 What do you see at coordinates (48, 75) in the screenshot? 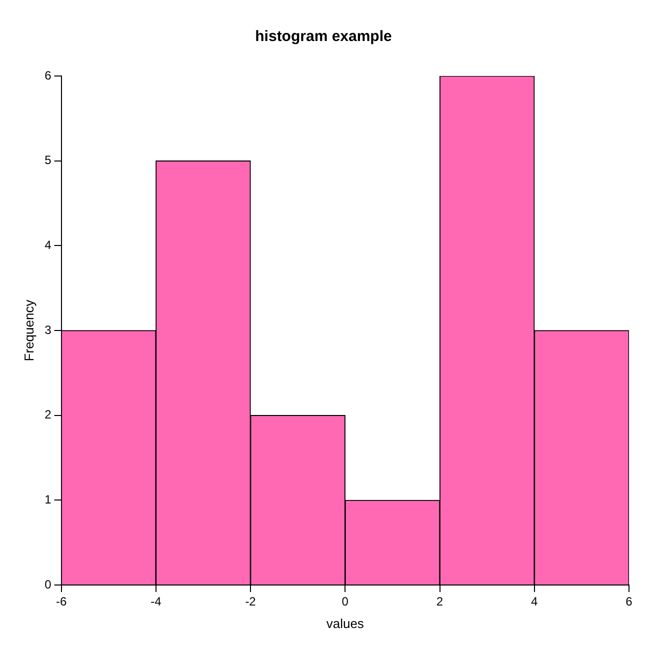
I see `y-tick-label: 6` at bounding box center [48, 75].